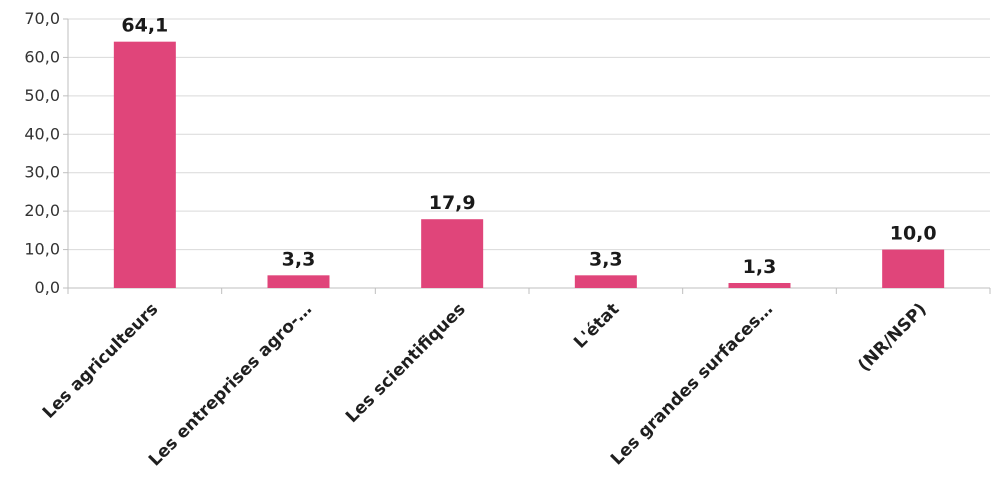 This screenshot has width=996, height=490. I want to click on y-tick-label-3: 30,0, so click(42, 172).